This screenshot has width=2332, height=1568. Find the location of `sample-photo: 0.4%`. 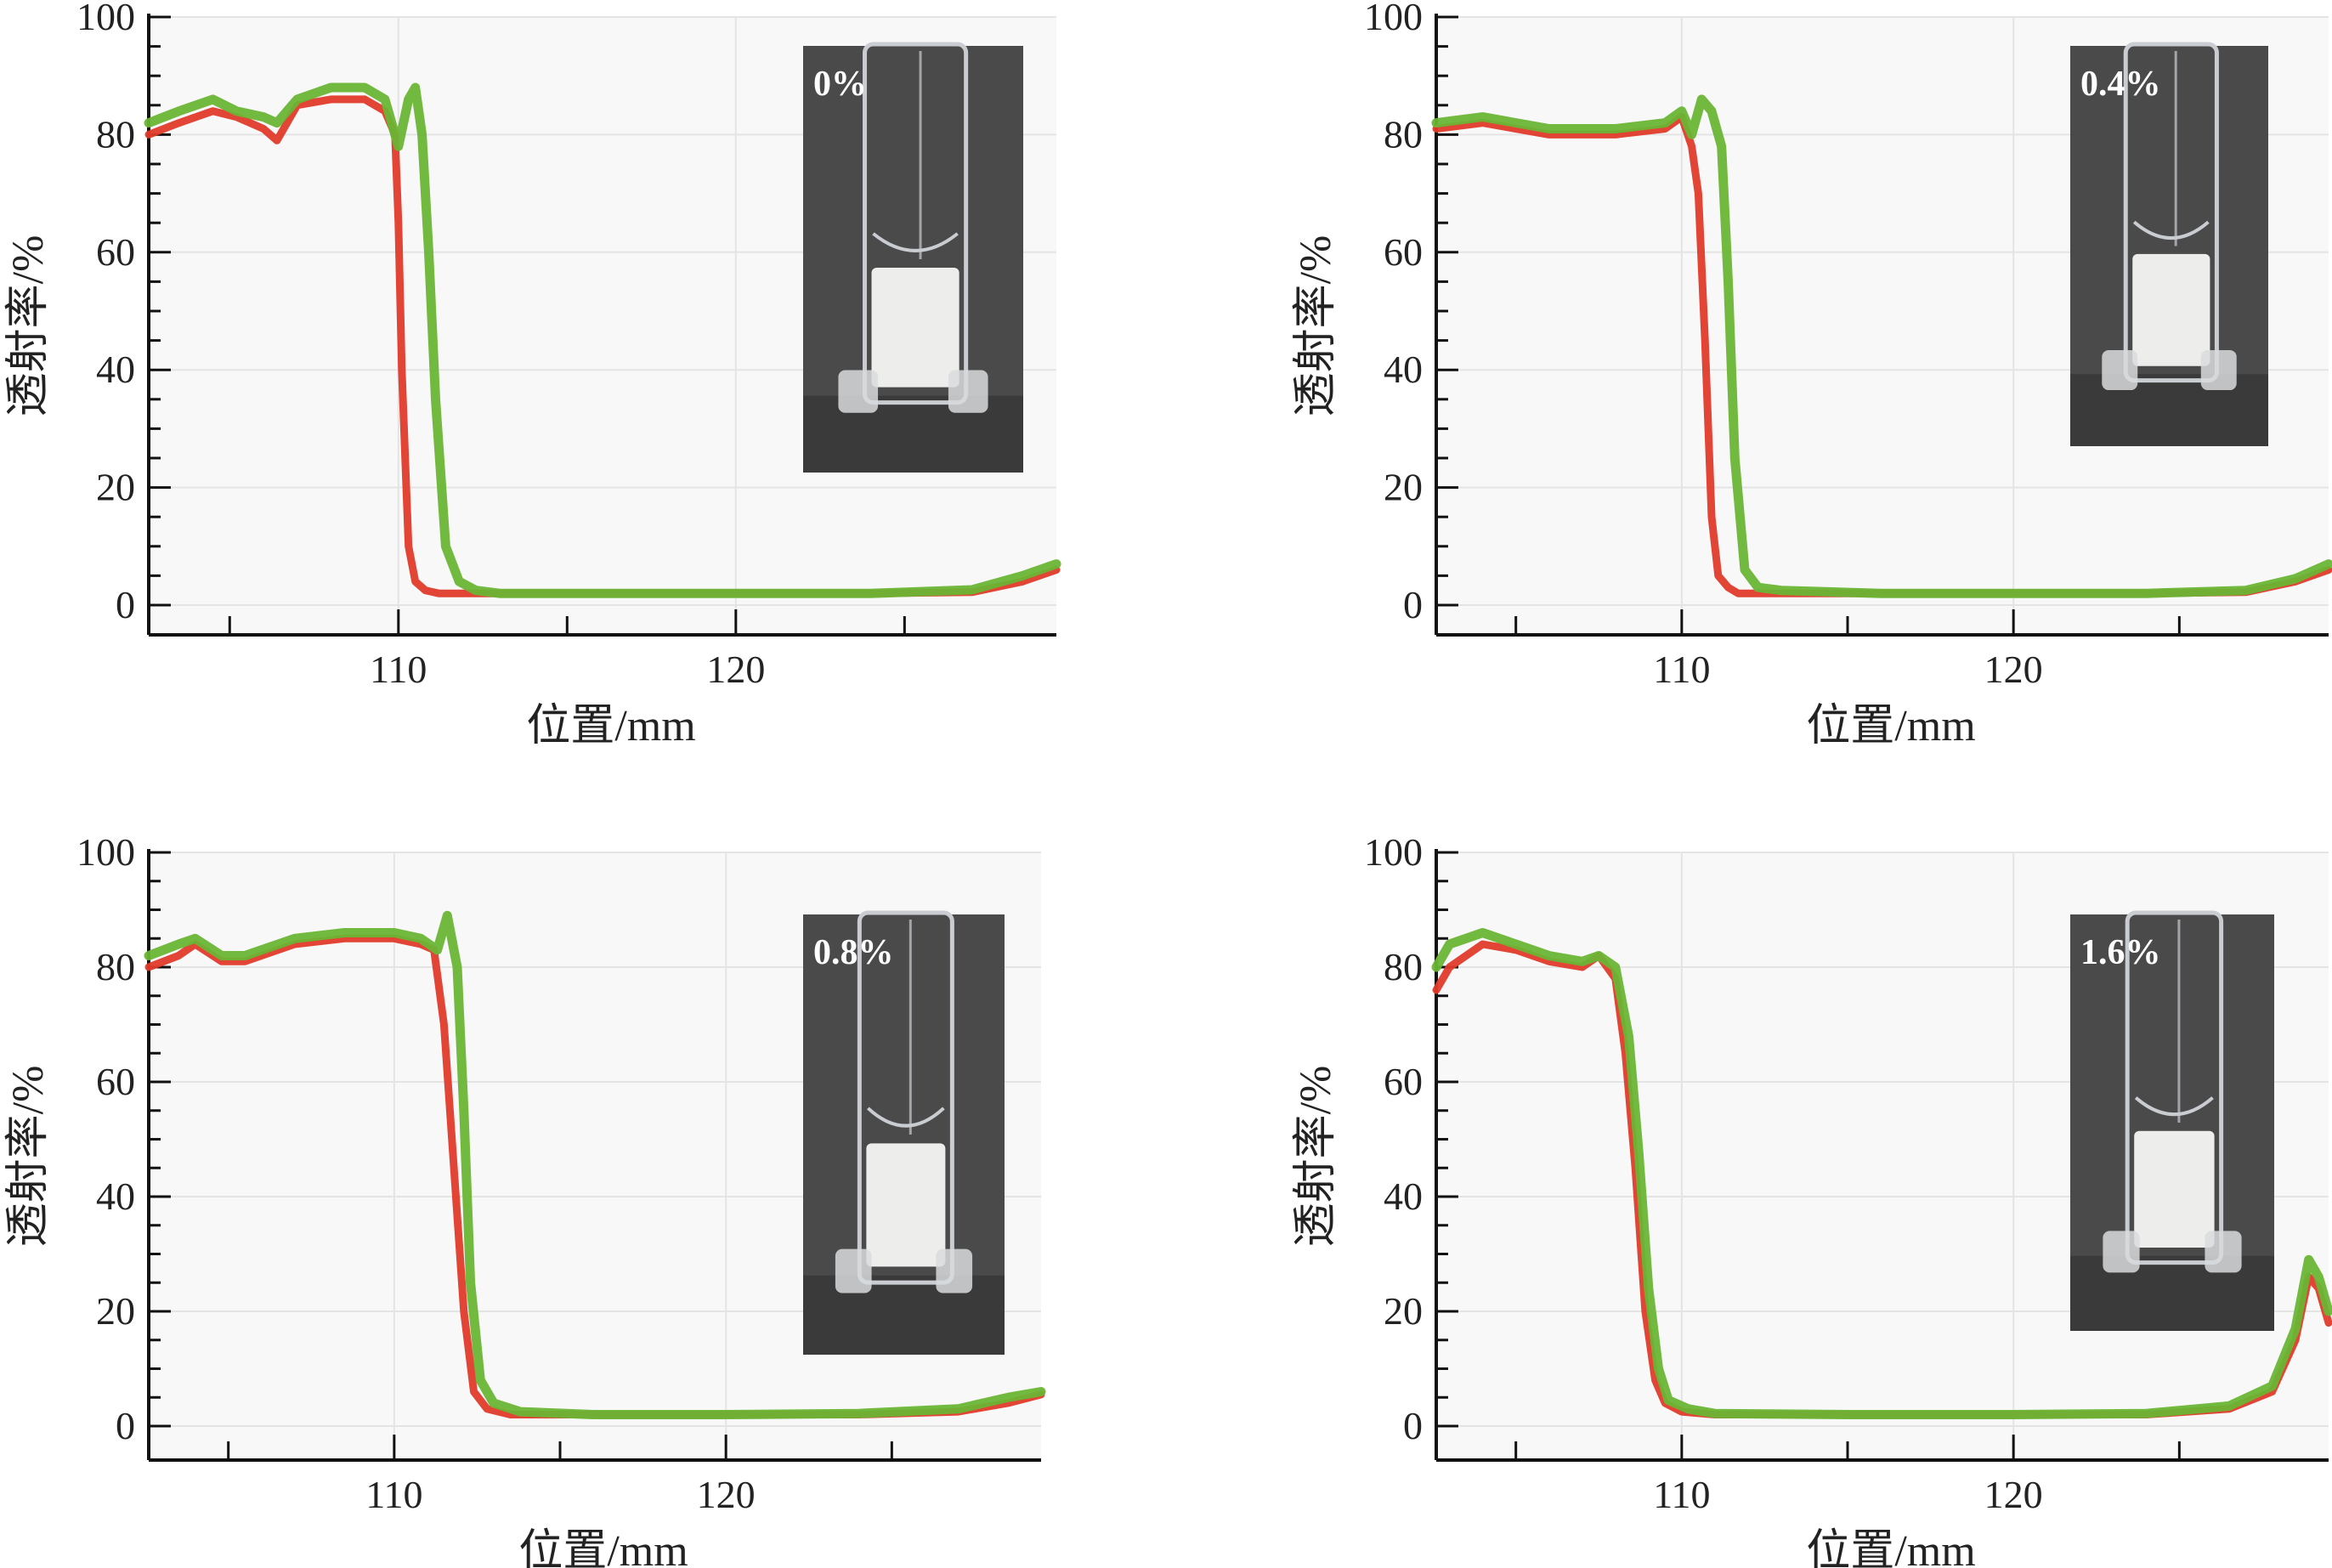

sample-photo: 0.4% is located at coordinates (2169, 244).